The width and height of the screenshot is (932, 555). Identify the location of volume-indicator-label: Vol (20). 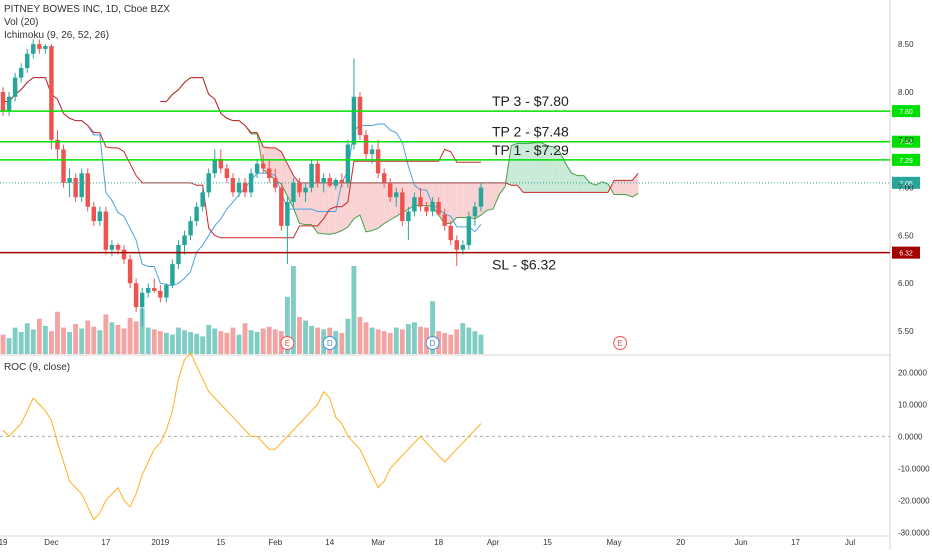
(21, 22).